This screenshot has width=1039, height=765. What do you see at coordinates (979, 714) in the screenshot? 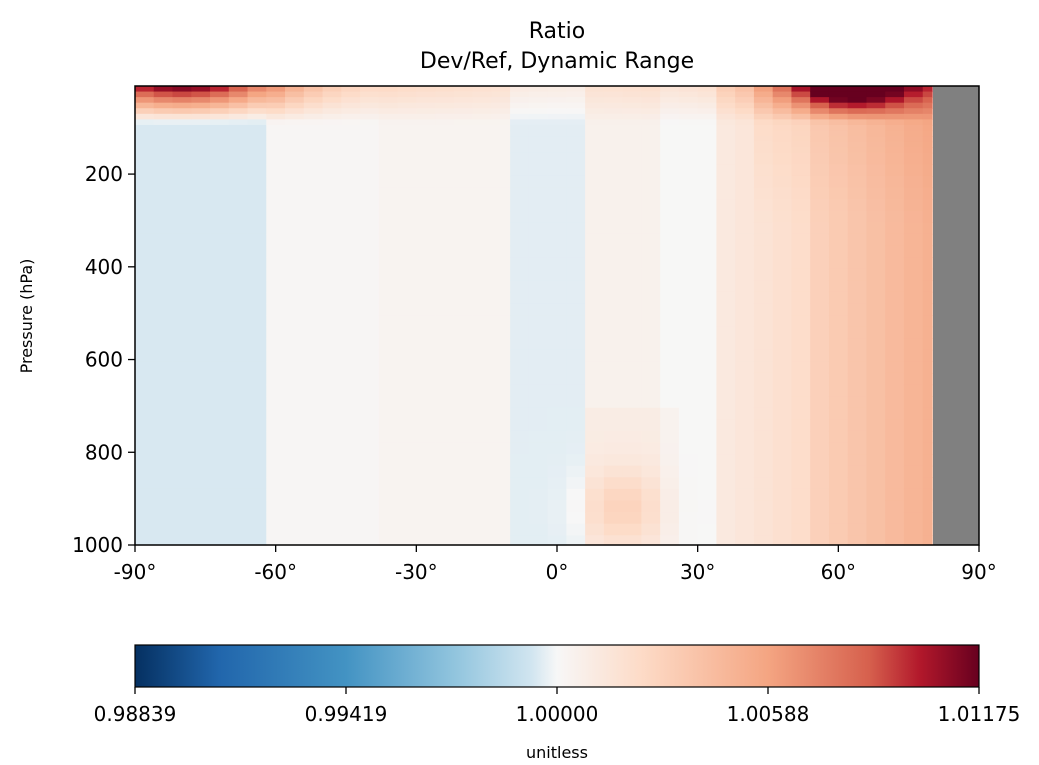
I see `colorbar-tick-label: 1.01175` at bounding box center [979, 714].